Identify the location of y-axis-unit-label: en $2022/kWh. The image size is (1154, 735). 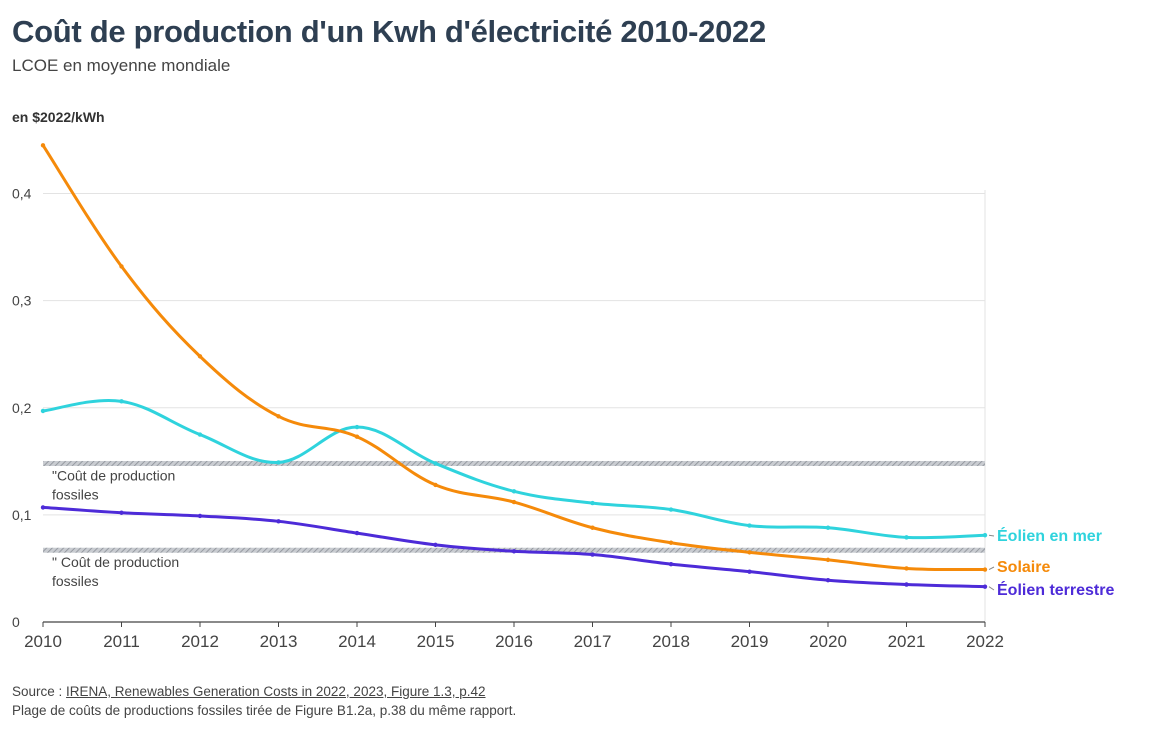
(58, 117).